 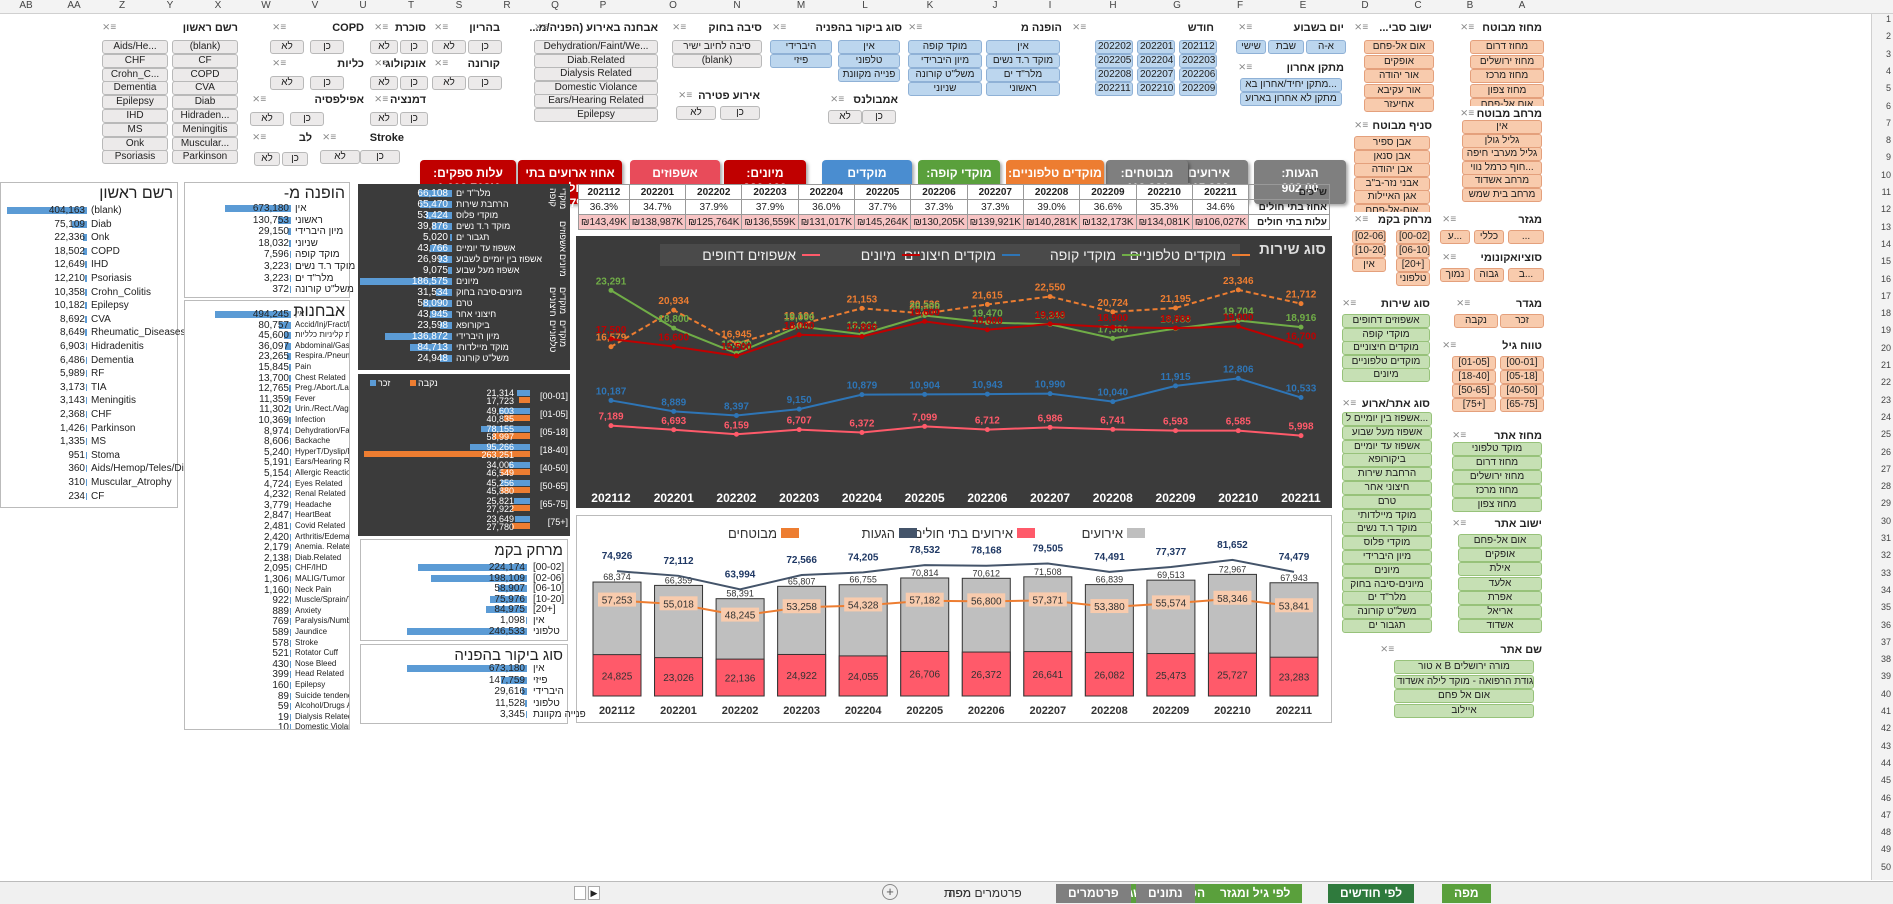 What do you see at coordinates (1885, 693) in the screenshot?
I see `row-header: 40` at bounding box center [1885, 693].